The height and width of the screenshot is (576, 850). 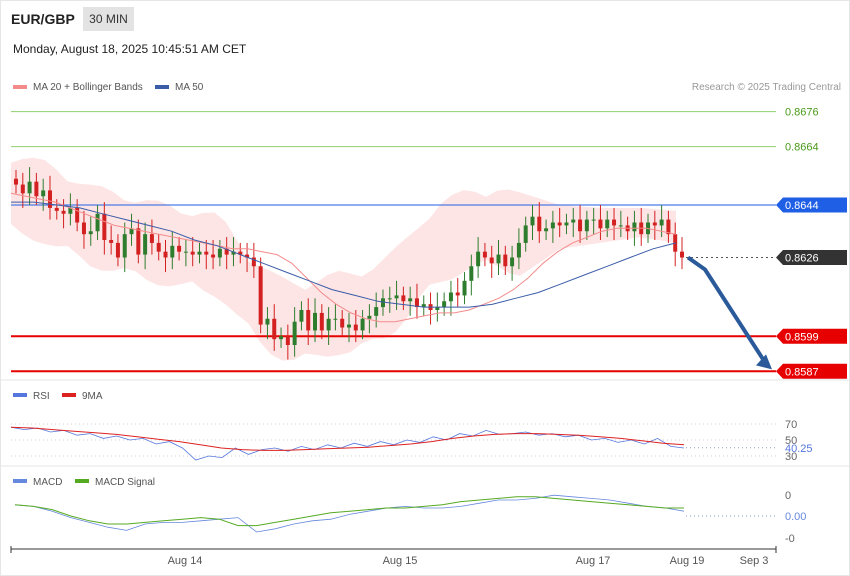 I want to click on forecast-arrowhead, so click(x=764, y=362).